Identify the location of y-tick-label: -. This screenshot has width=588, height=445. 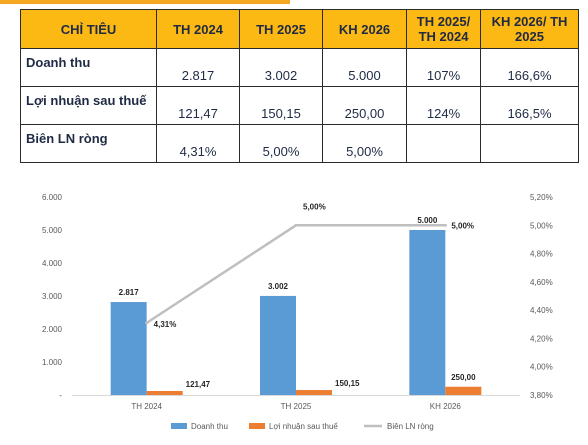
(60, 395).